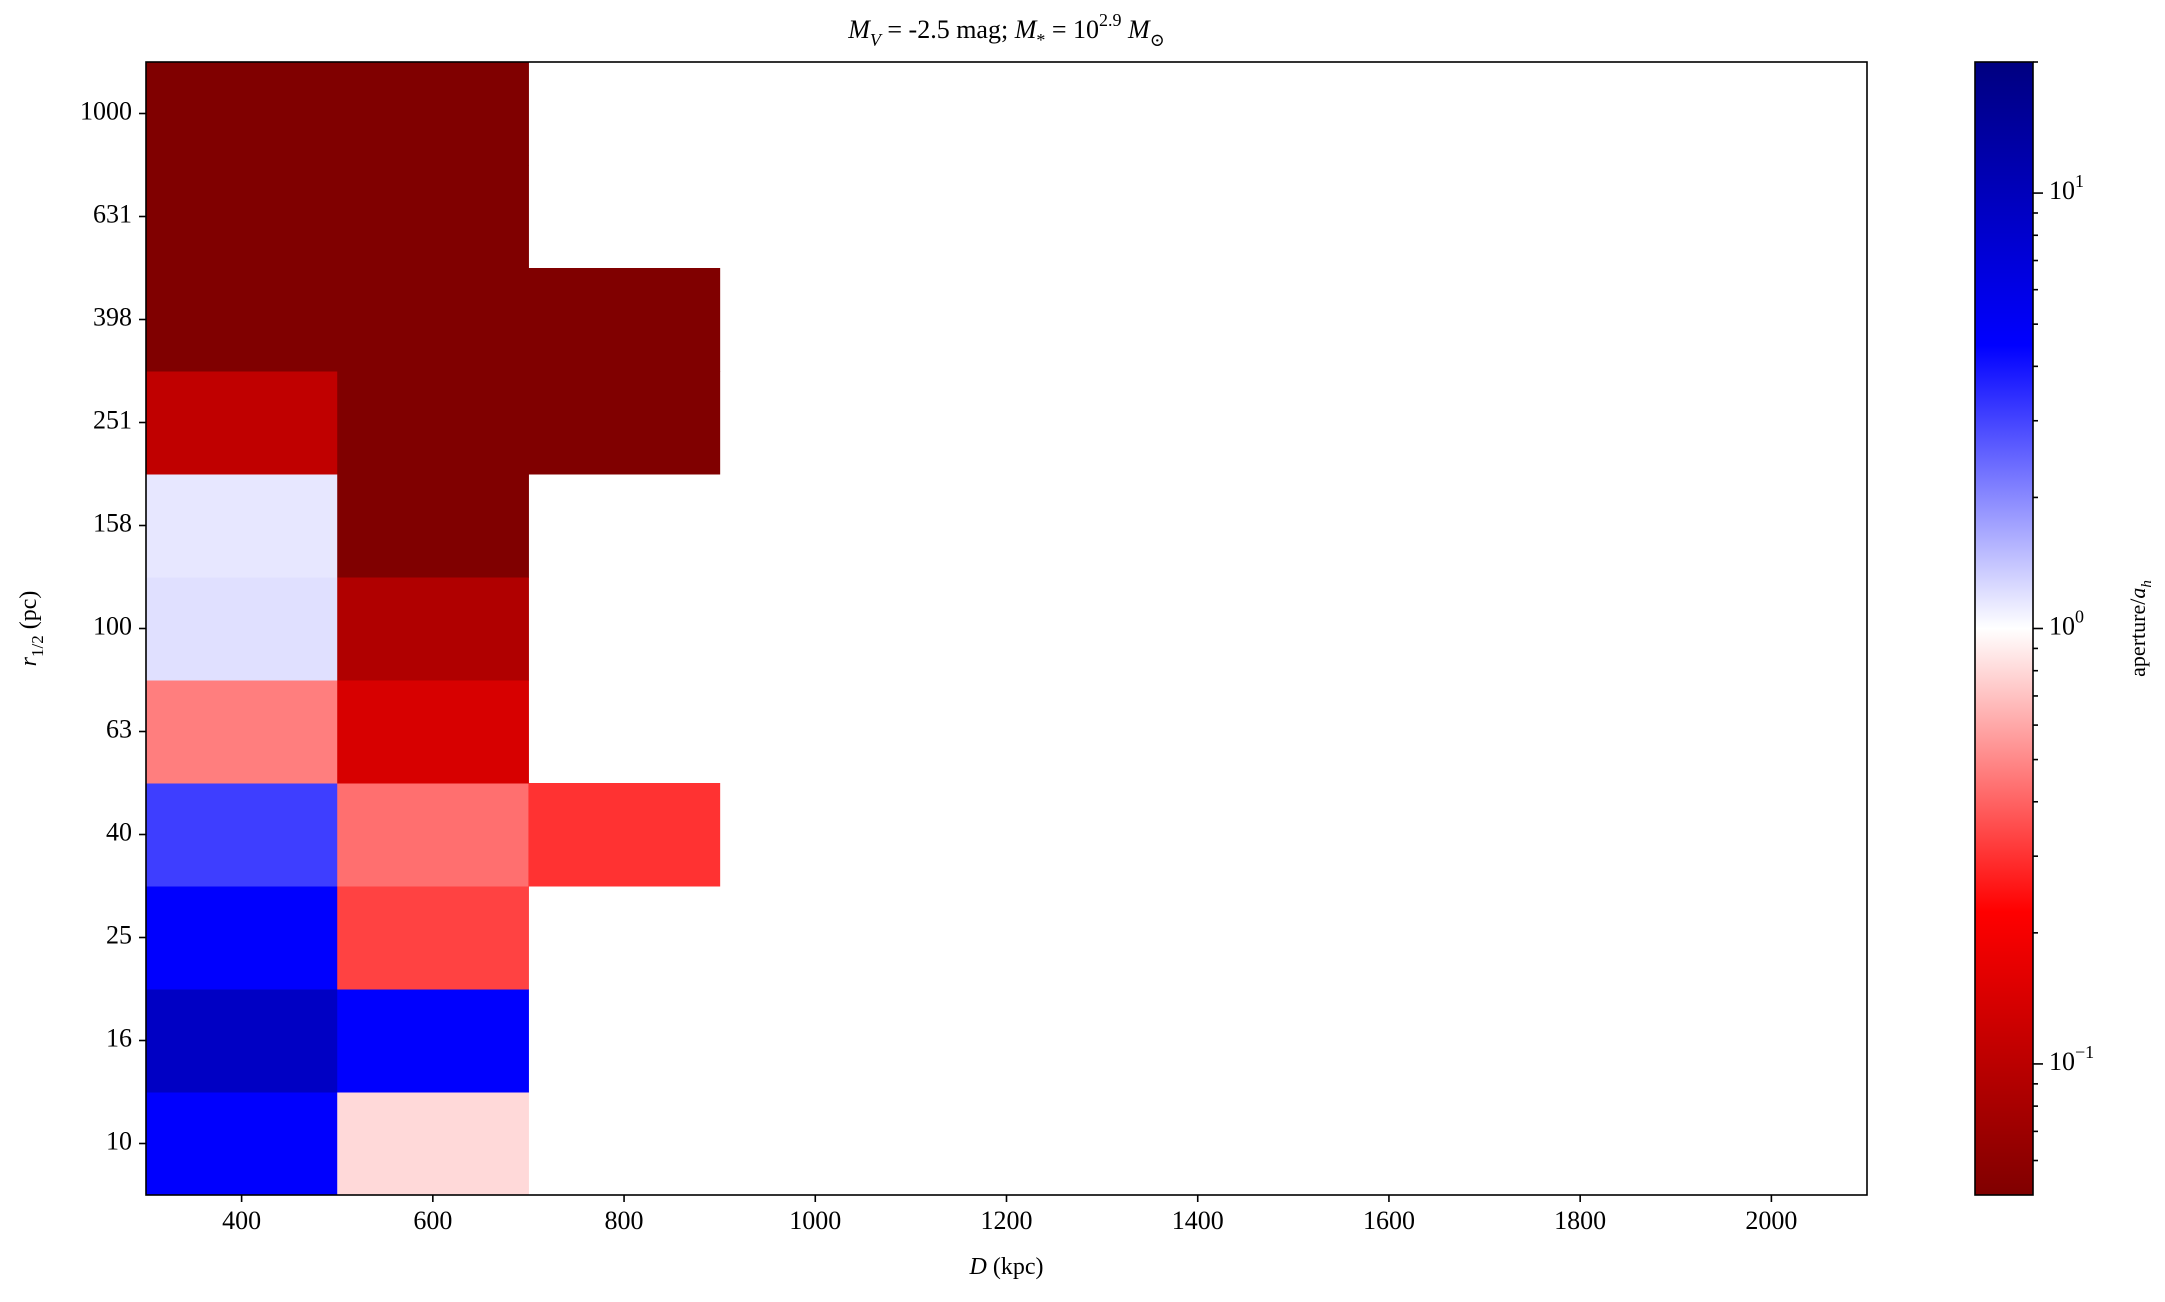 The width and height of the screenshot is (2165, 1302). I want to click on colorbar-tick-label: 10¹, so click(2066, 188).